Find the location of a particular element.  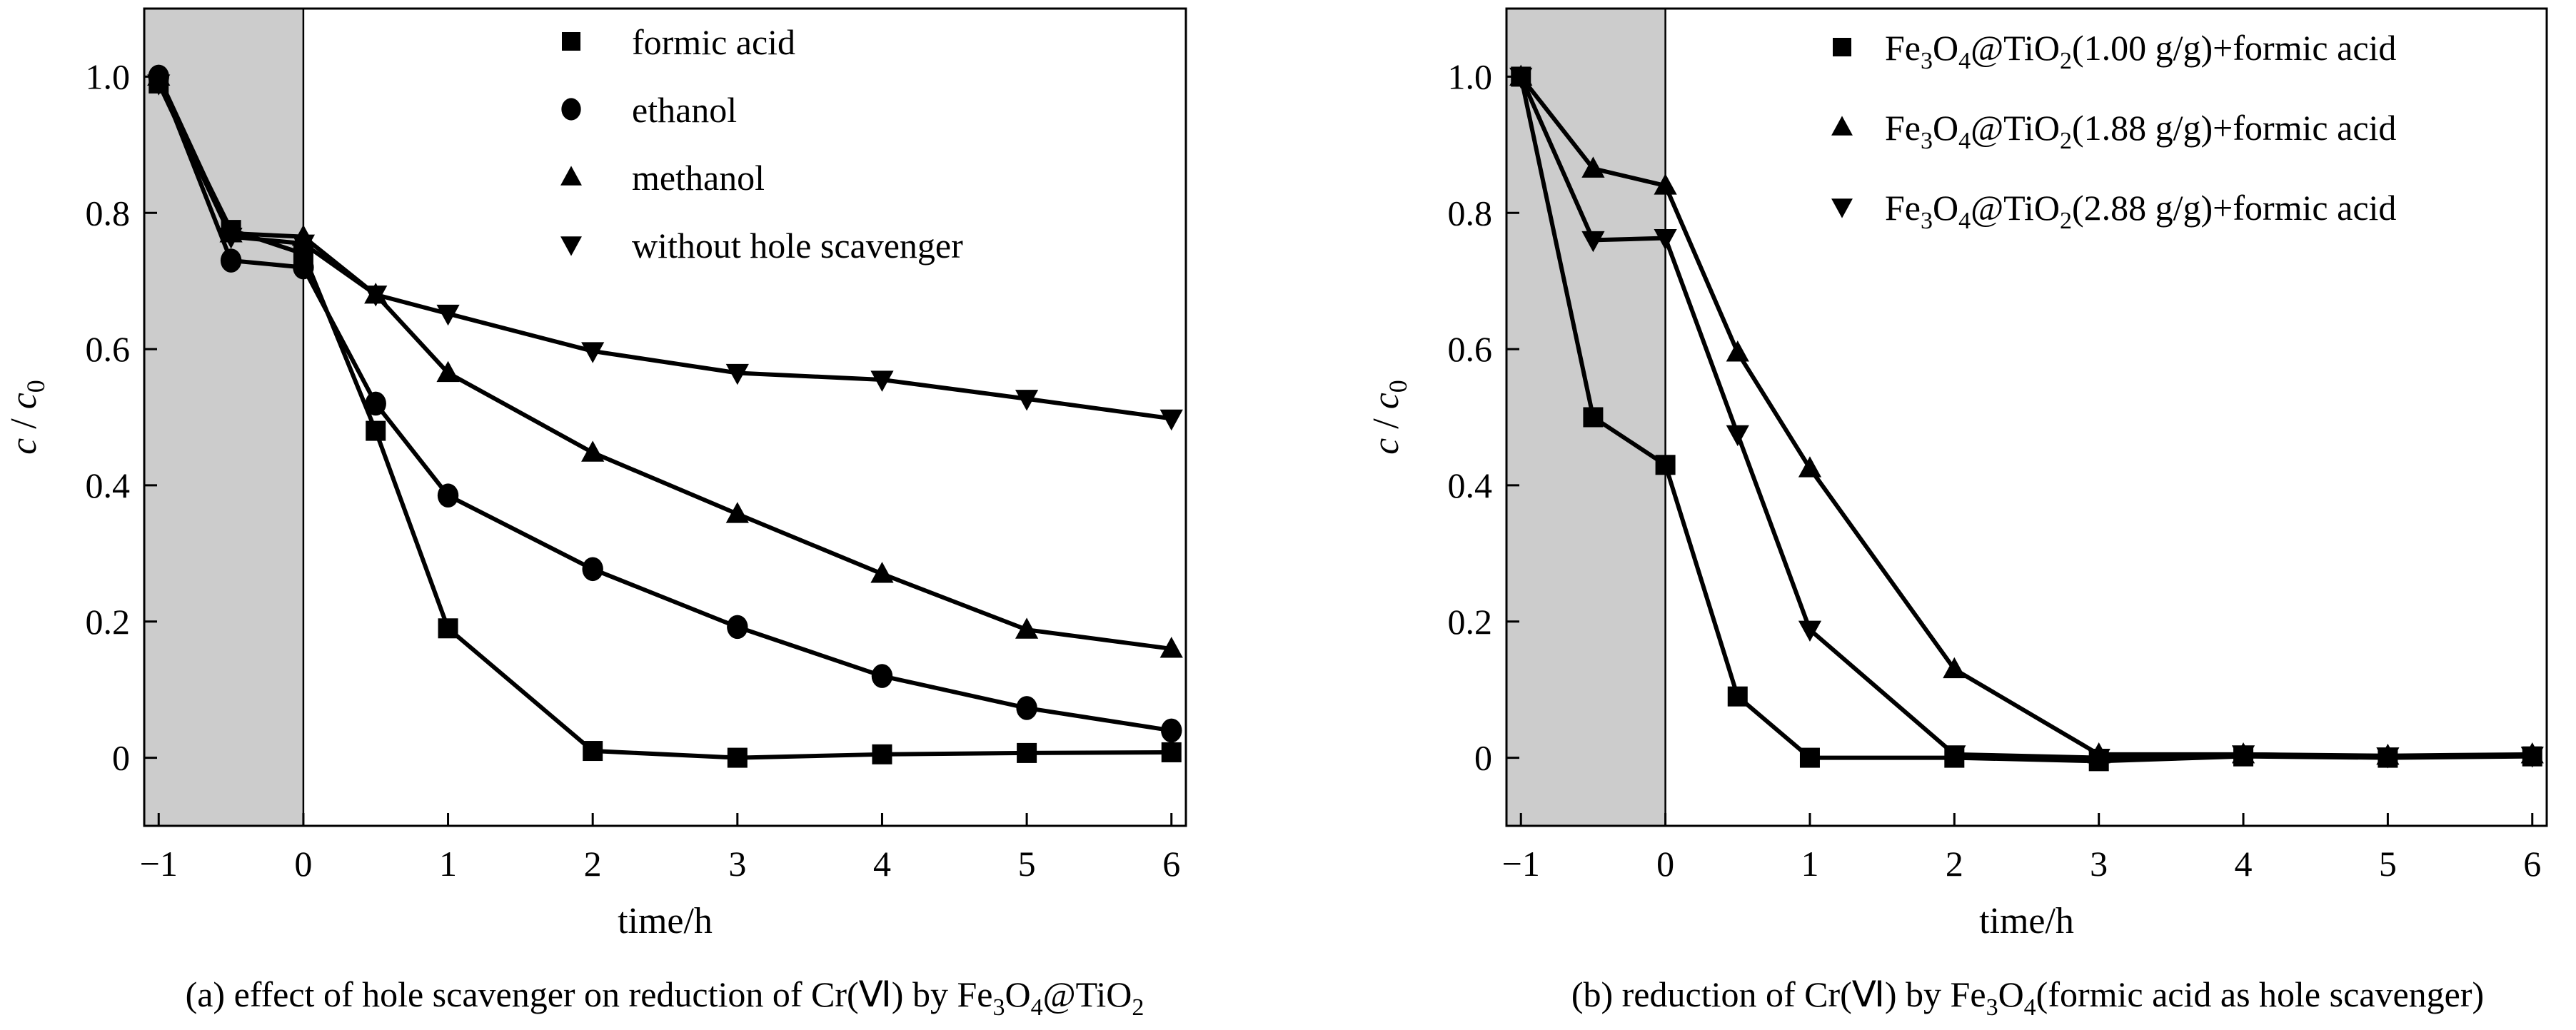

series-triangle-down is located at coordinates (665, 252).